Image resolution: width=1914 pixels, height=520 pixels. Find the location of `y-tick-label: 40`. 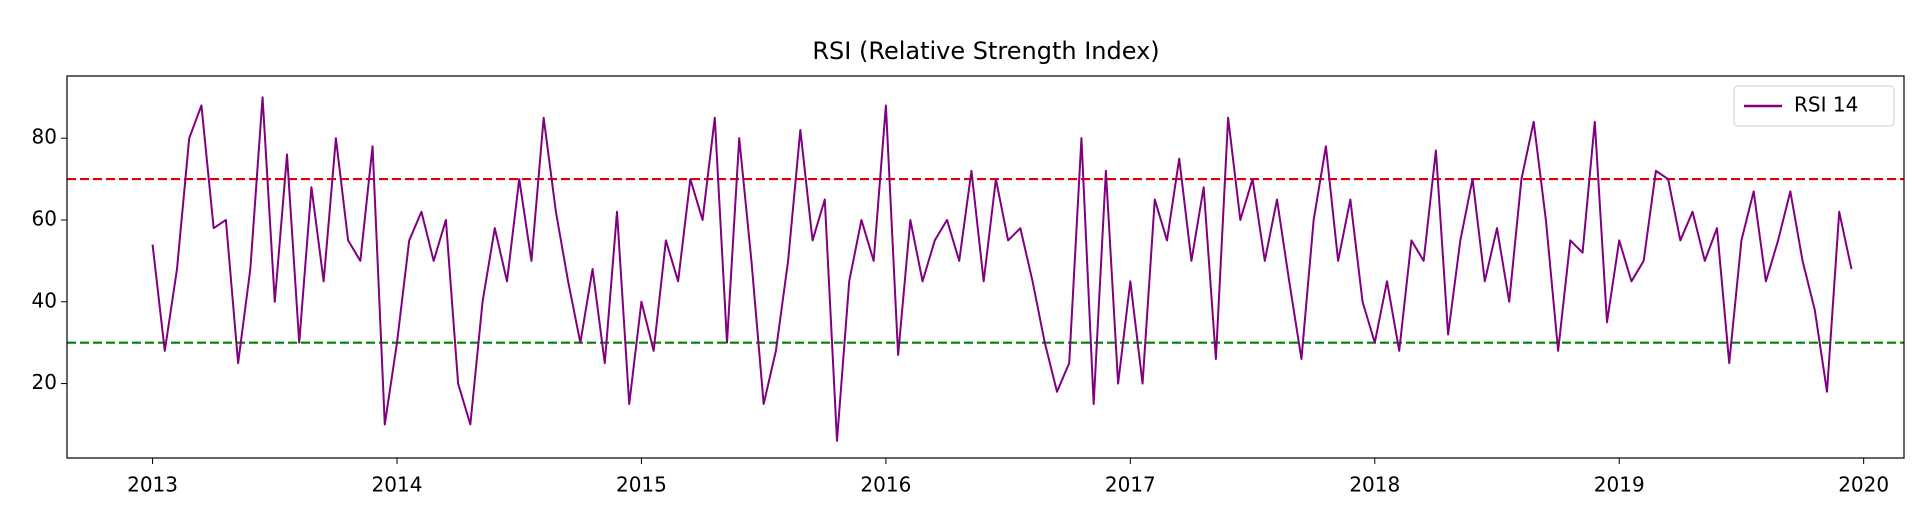

y-tick-label: 40 is located at coordinates (44, 300).